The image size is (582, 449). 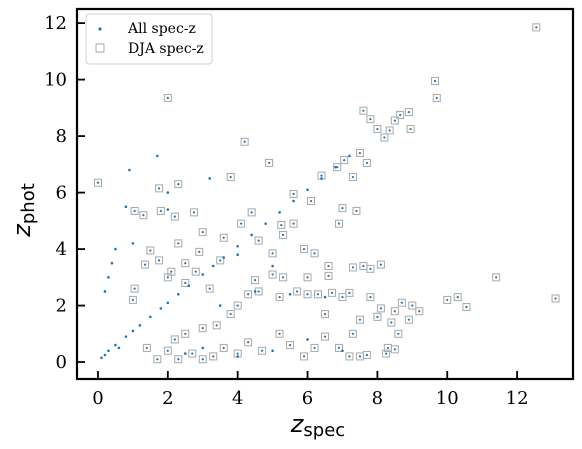 I want to click on x-axis-label-sub: spec, so click(x=324, y=430).